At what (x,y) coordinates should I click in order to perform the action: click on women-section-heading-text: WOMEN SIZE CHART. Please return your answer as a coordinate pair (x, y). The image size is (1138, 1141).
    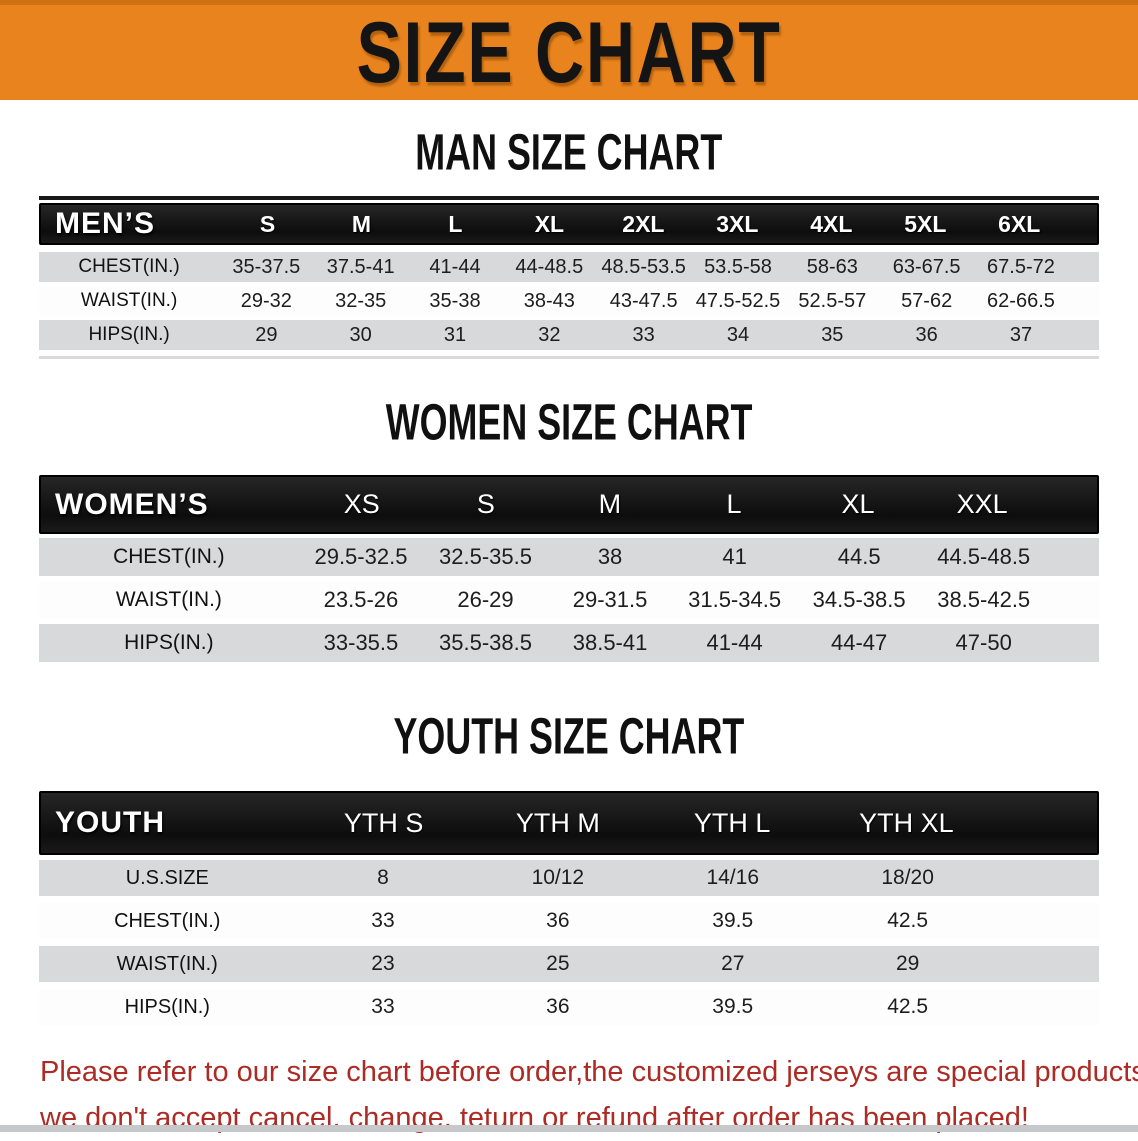
    Looking at the image, I should click on (569, 422).